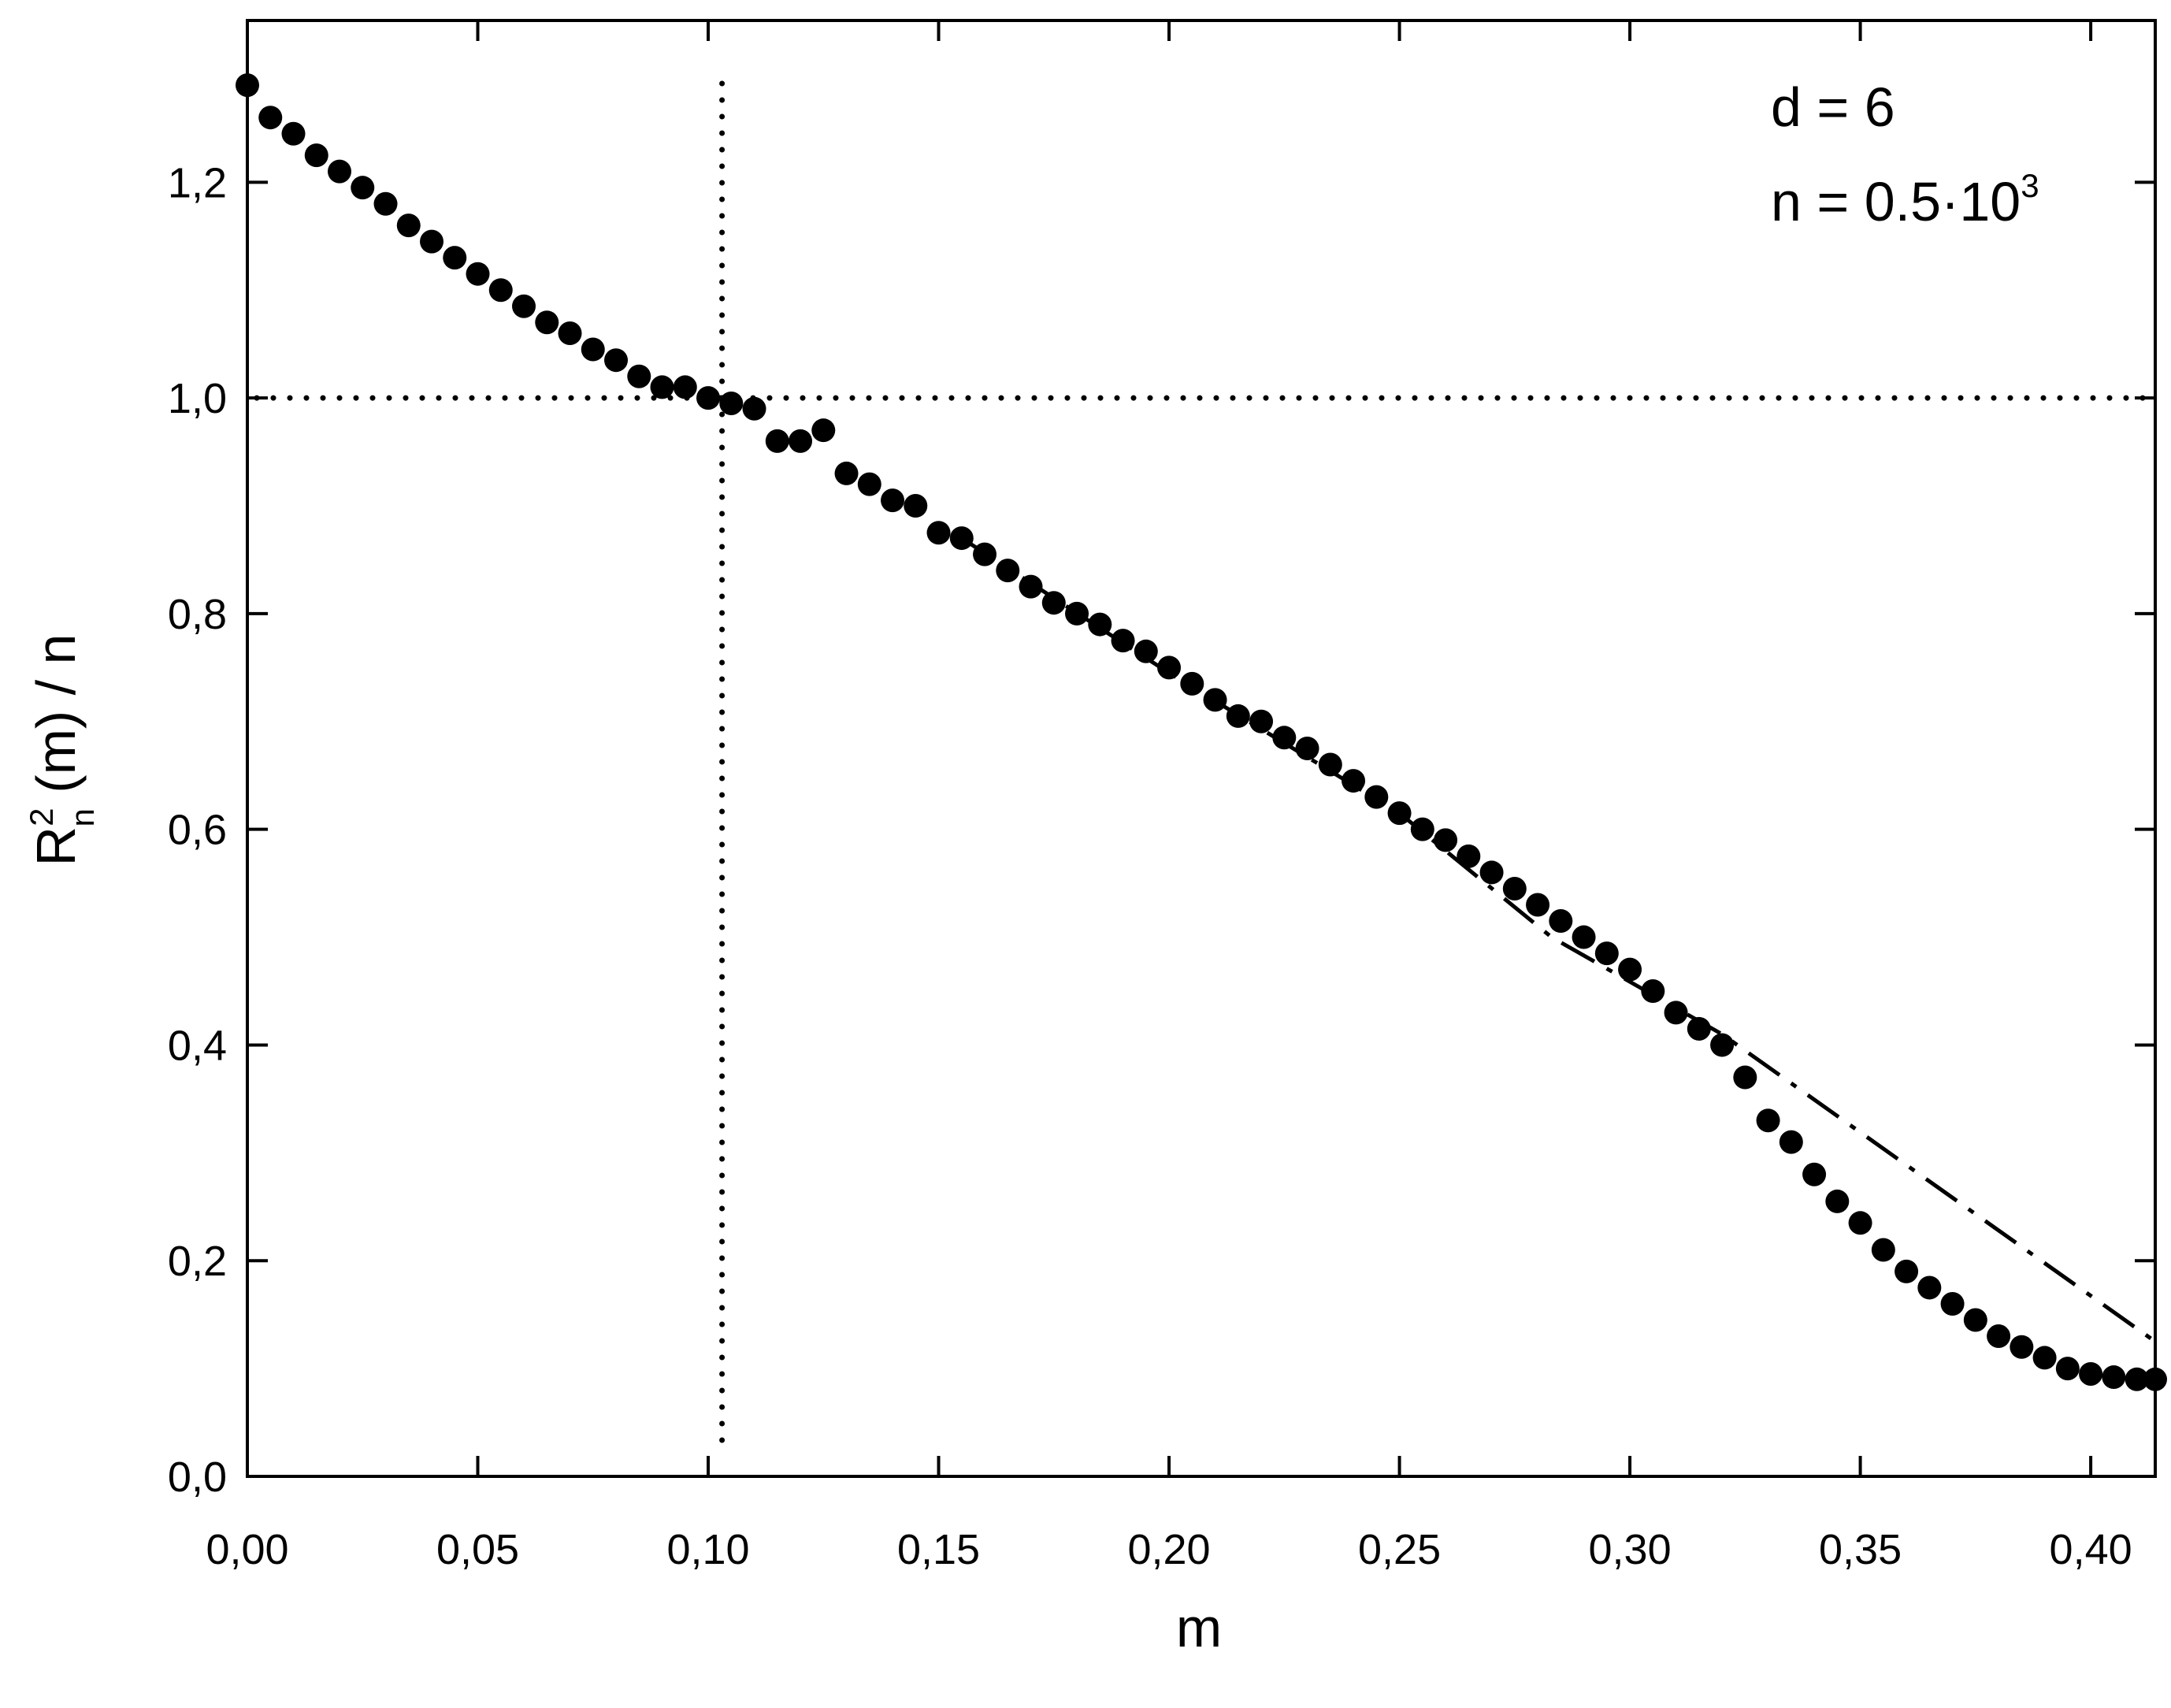 This screenshot has height=1708, width=2171. What do you see at coordinates (1399, 1549) in the screenshot?
I see `x-tick-label: 0,25` at bounding box center [1399, 1549].